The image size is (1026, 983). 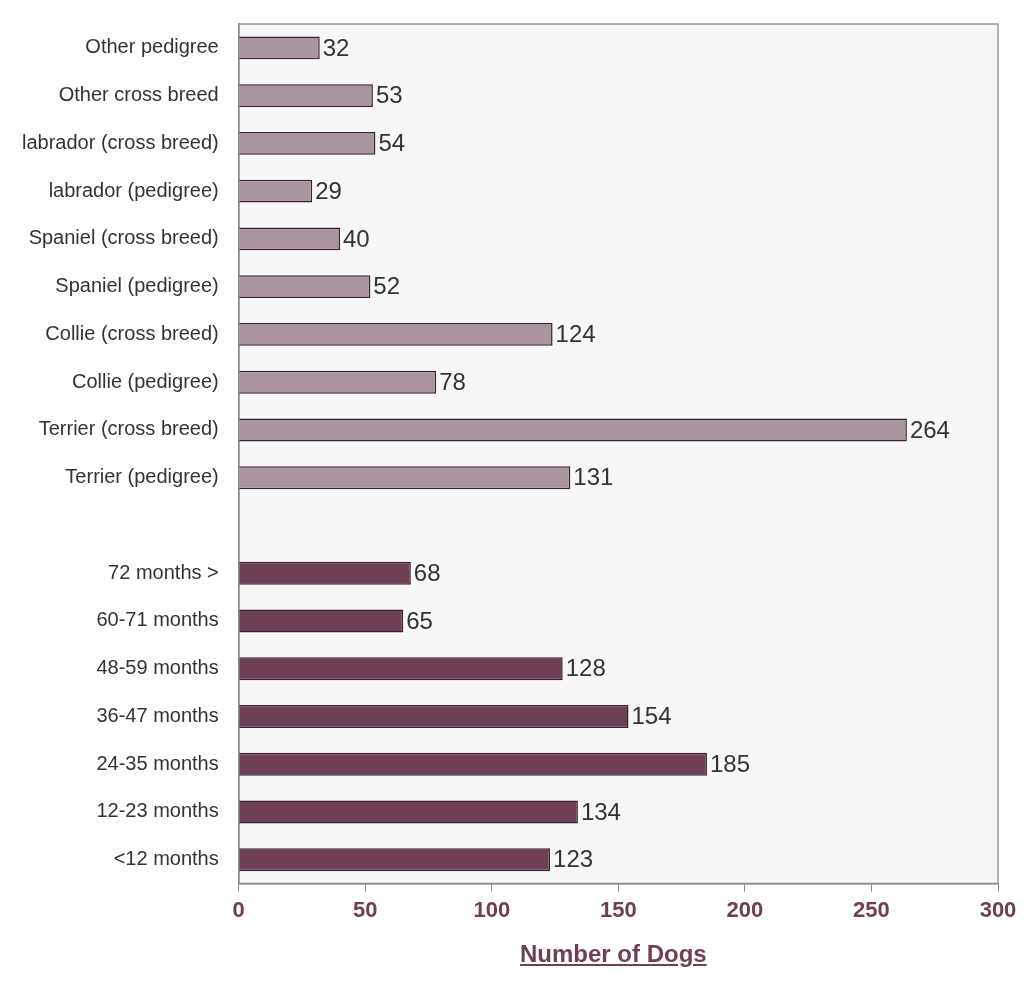 I want to click on y-tick-label: 48-59 months, so click(x=157, y=667).